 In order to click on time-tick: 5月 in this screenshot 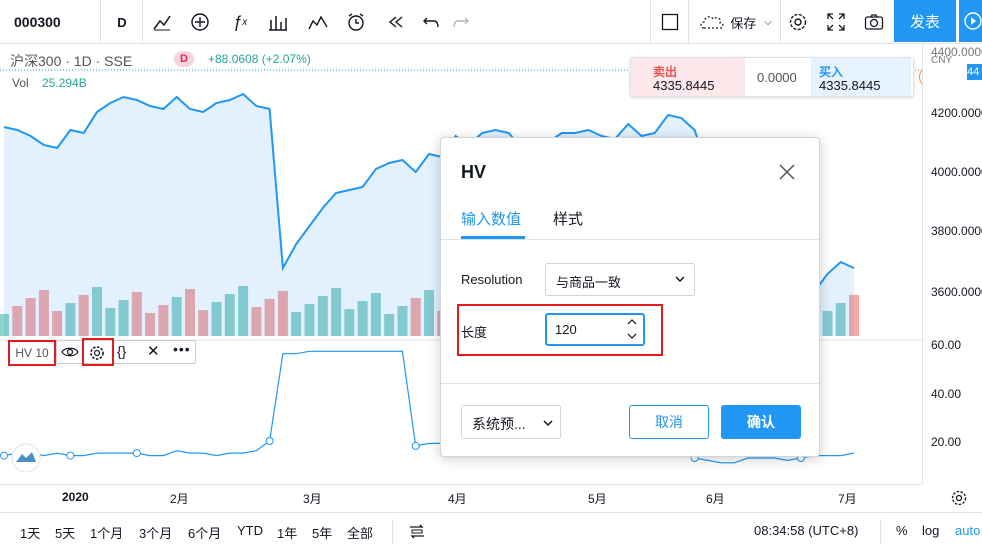, I will do `click(597, 499)`.